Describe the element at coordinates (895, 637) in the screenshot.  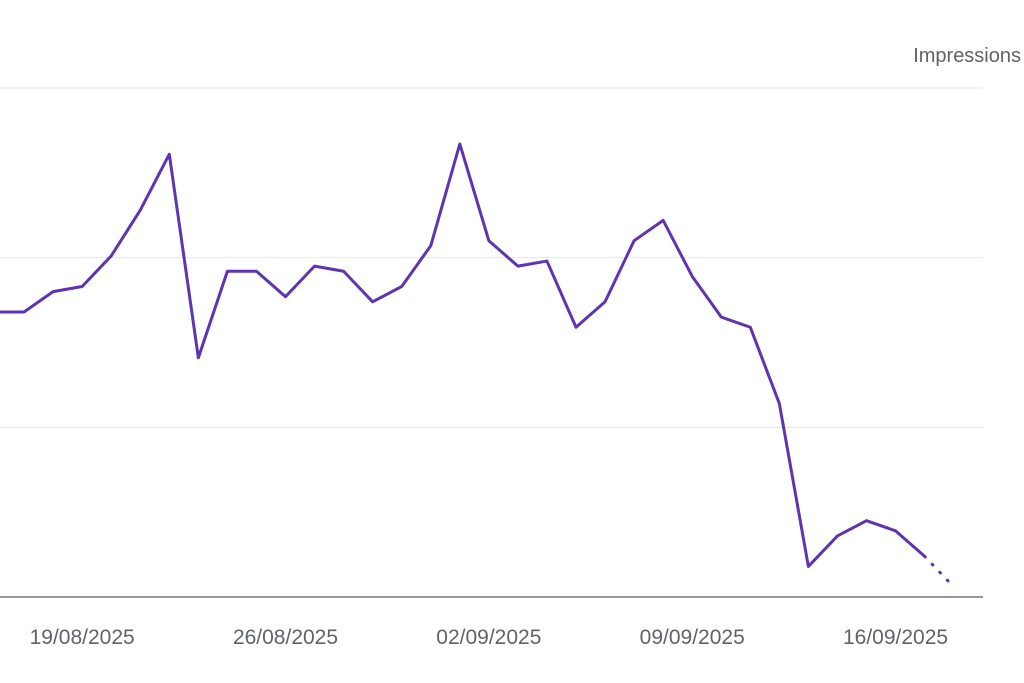
I see `x-tick-label: 16/09/2025` at that location.